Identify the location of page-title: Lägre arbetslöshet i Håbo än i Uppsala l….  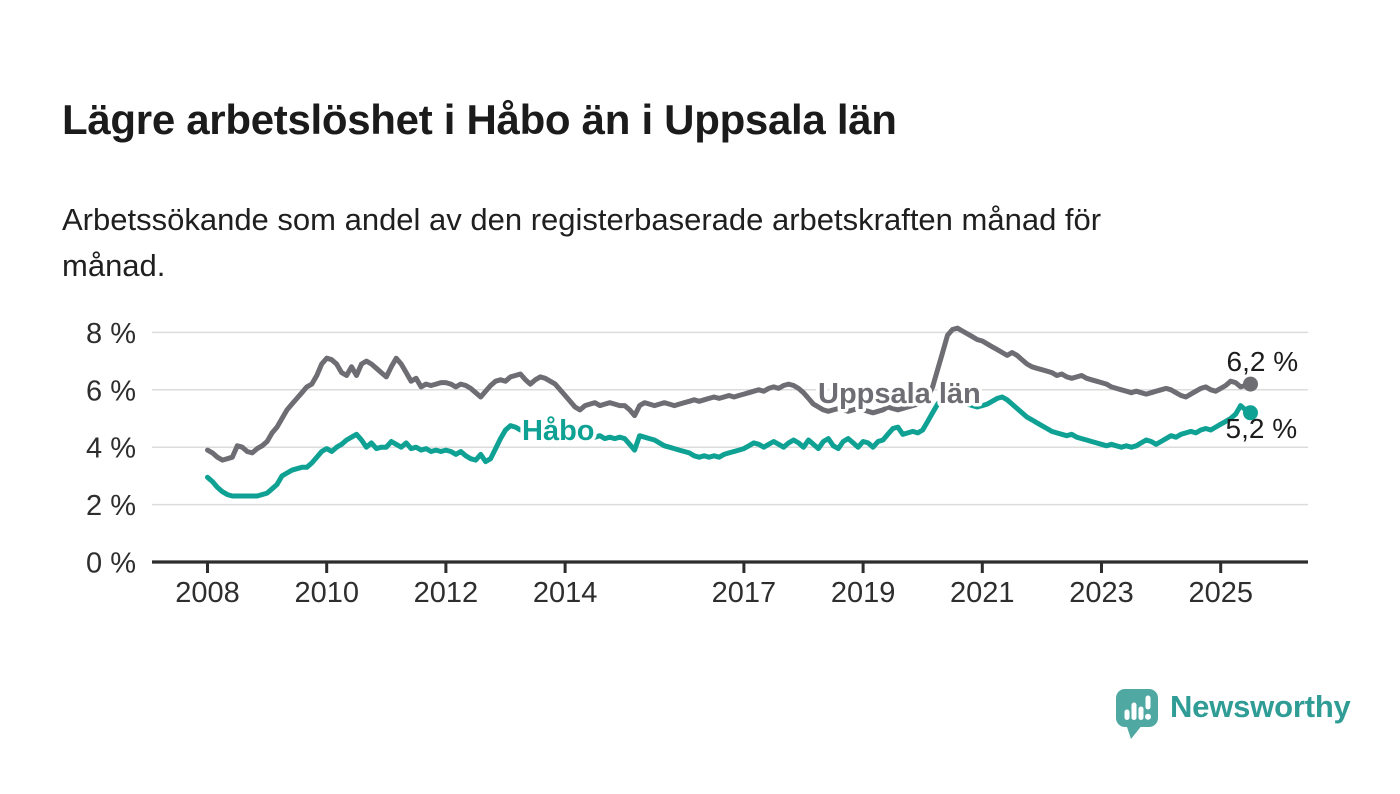
(479, 120).